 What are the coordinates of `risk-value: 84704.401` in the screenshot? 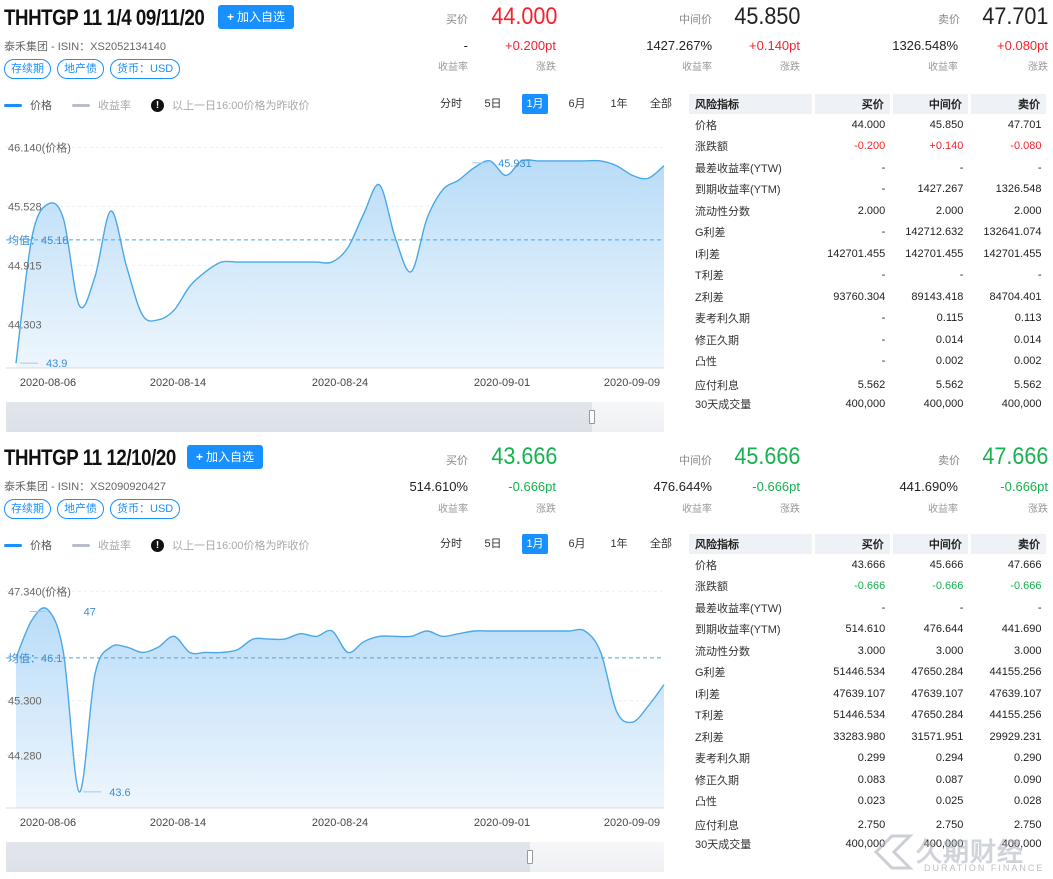 It's located at (1015, 296).